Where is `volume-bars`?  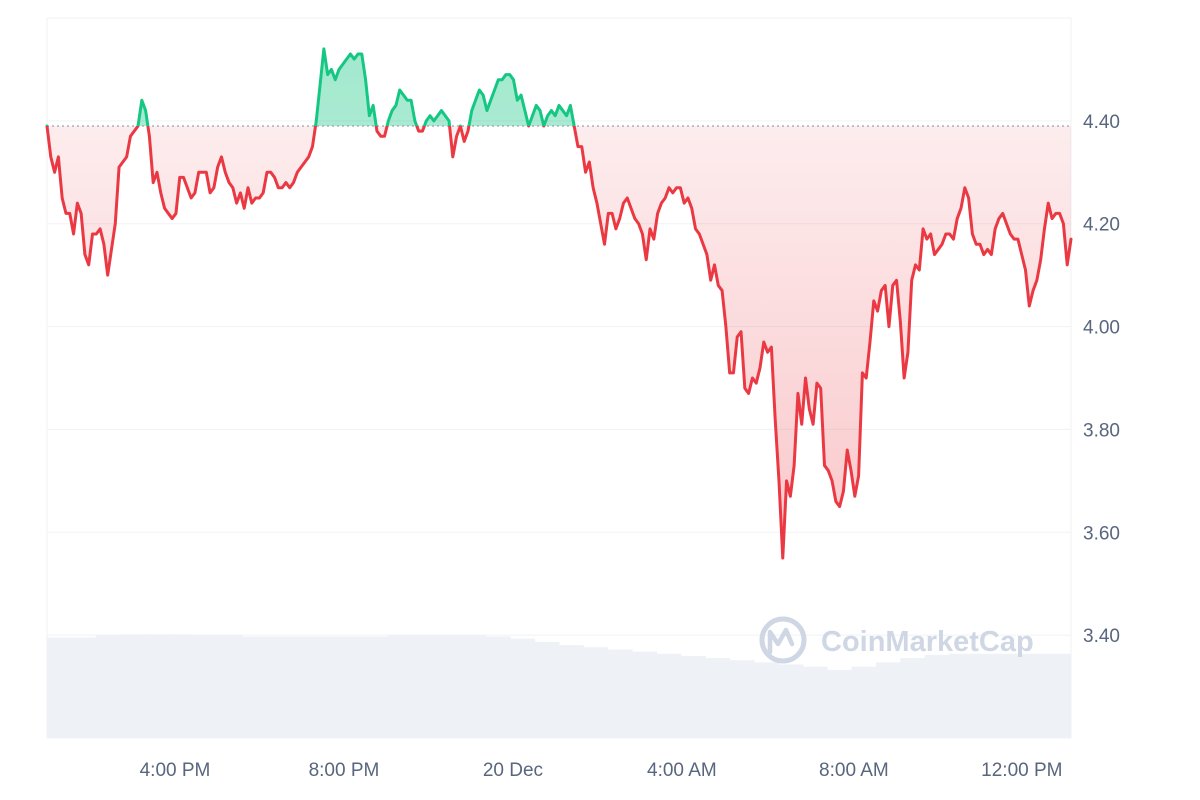 volume-bars is located at coordinates (559, 686).